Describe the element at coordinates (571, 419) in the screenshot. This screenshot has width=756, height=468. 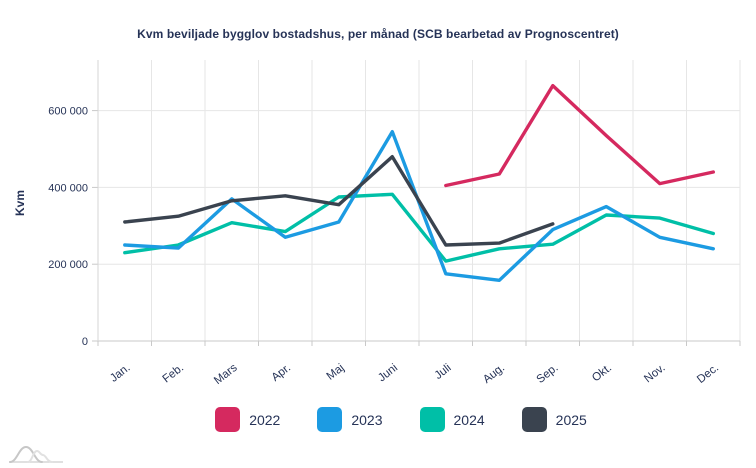
I see `legend-label: 2025` at that location.